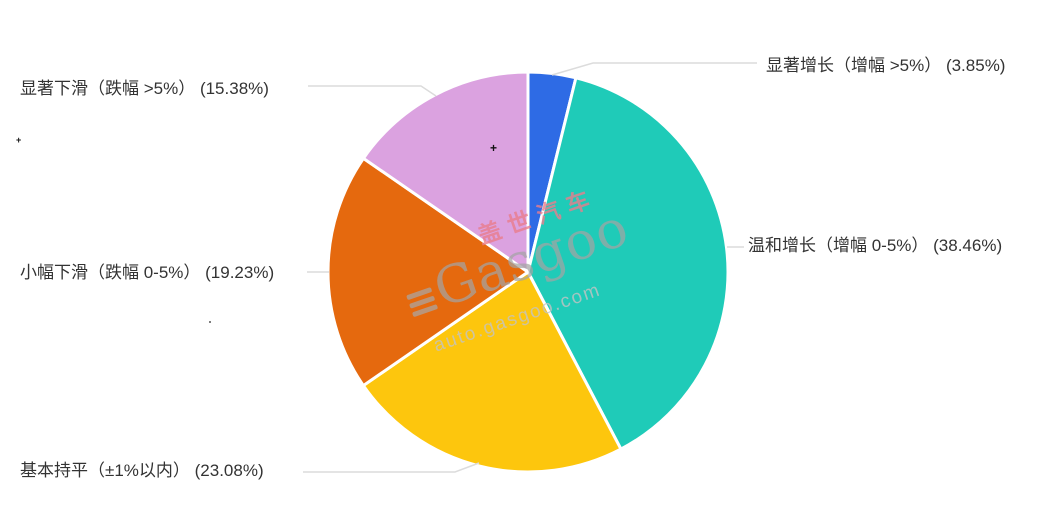 This screenshot has height=522, width=1038. I want to click on slice-label-significant-decline: 显著下滑（跌幅 >5%） (15.38%), so click(144, 88).